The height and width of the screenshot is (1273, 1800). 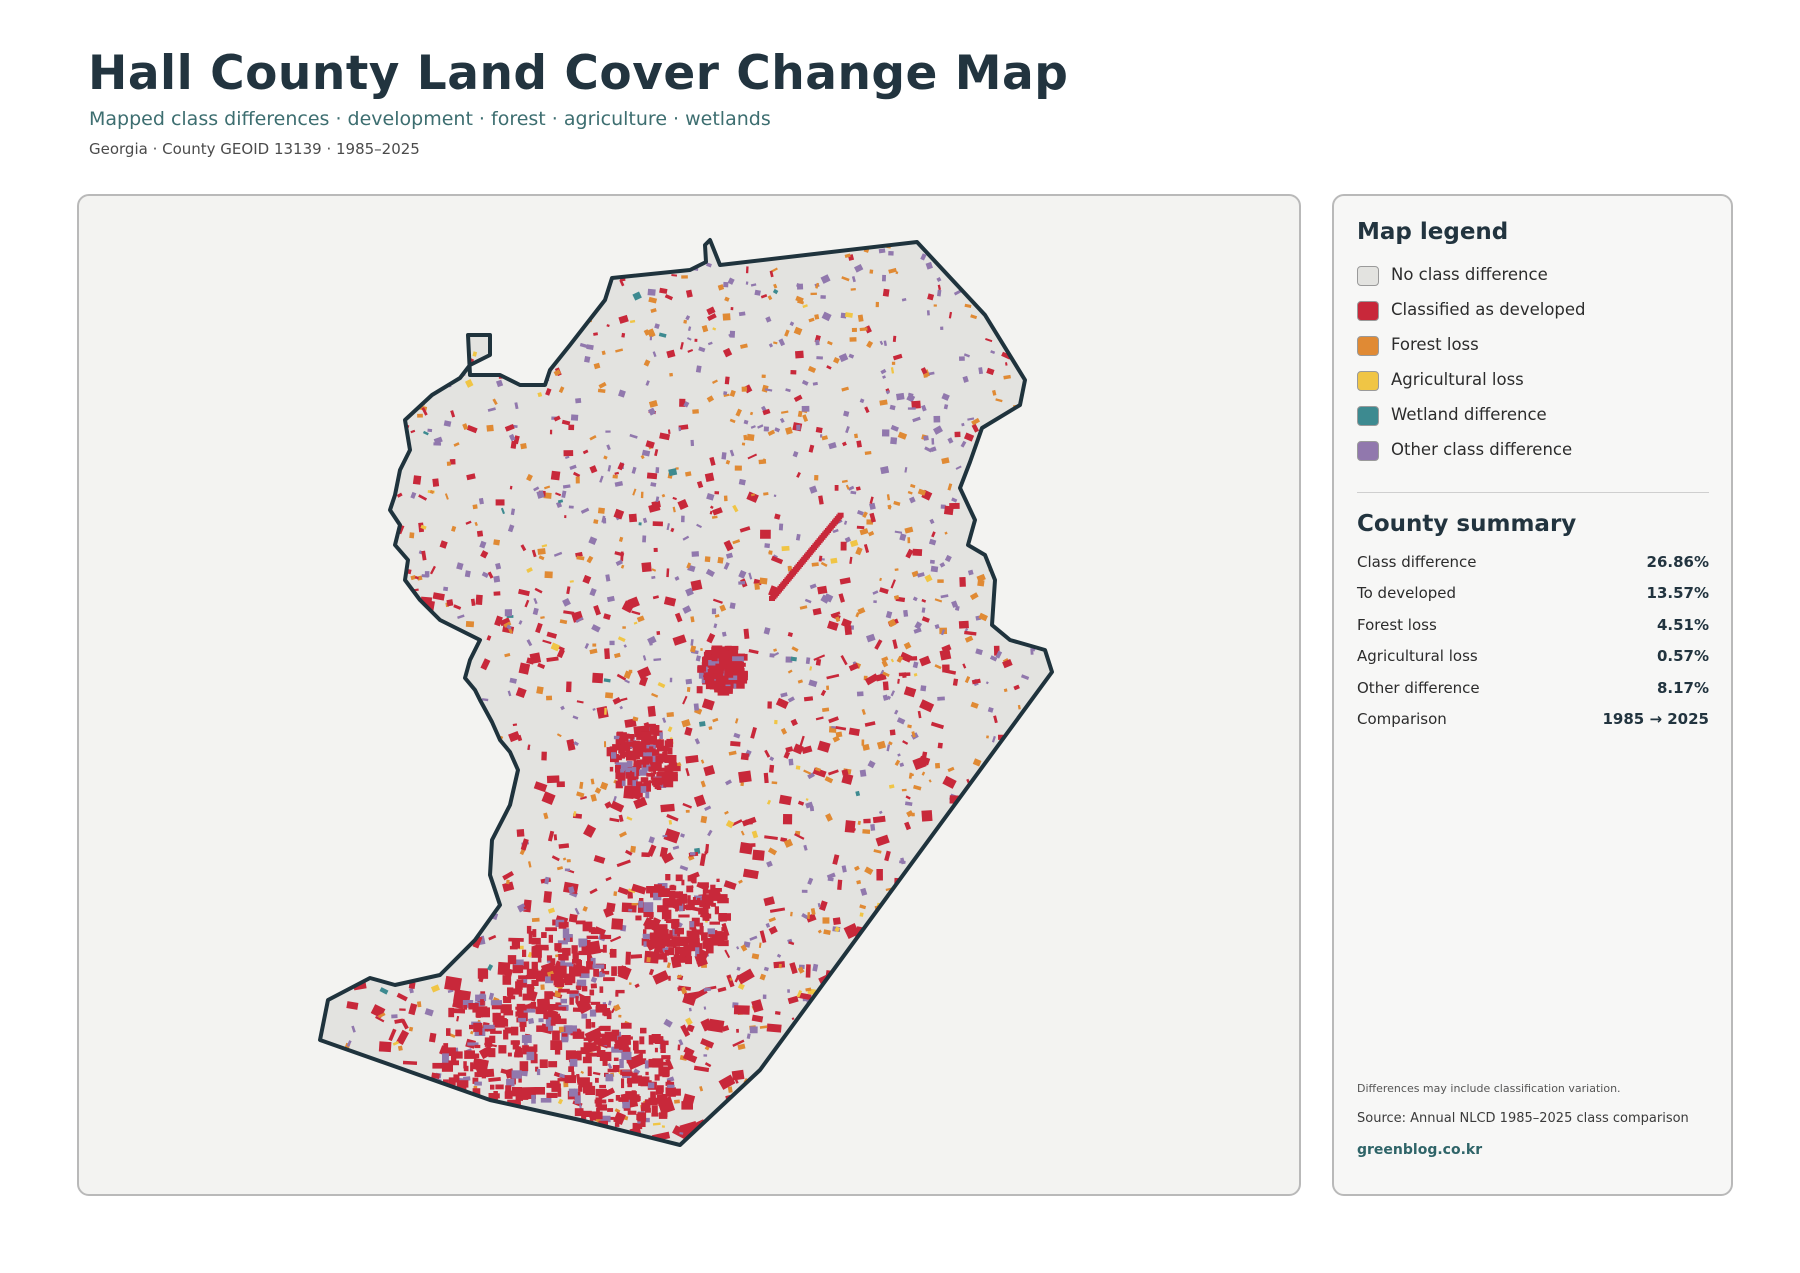 I want to click on site-credit: greenblog.co.kr, so click(x=1420, y=1150).